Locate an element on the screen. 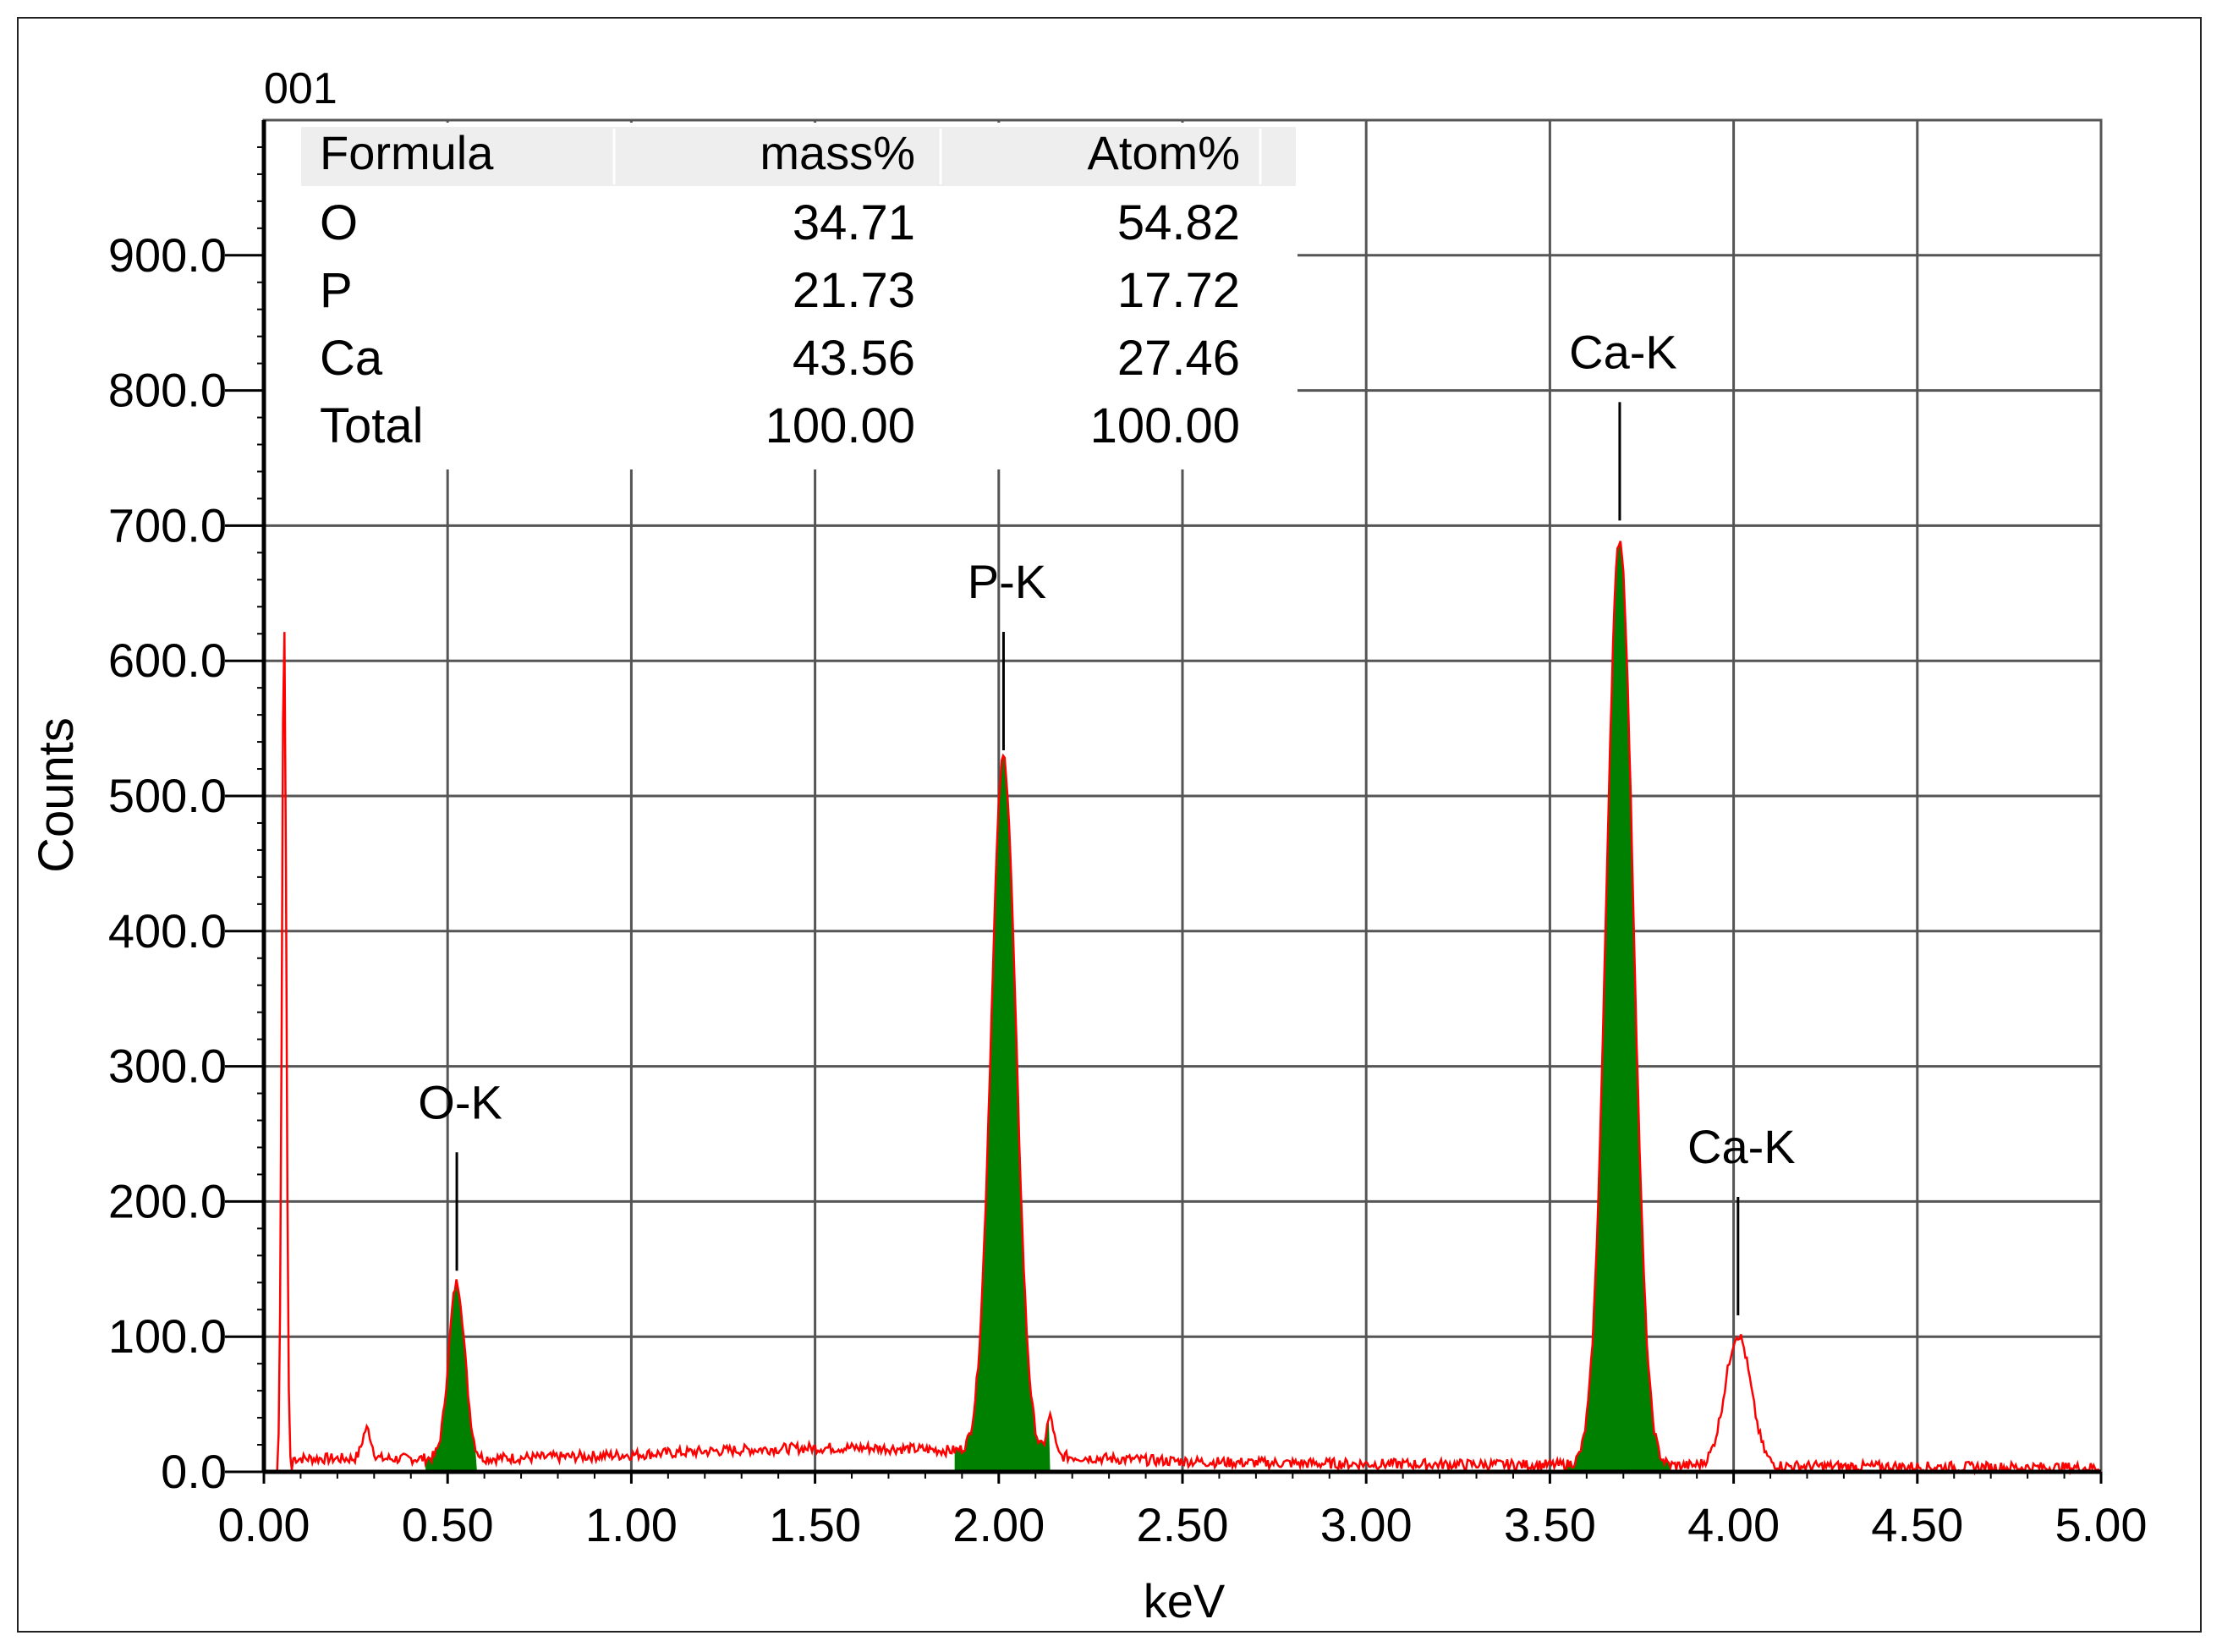 This screenshot has width=2222, height=1652. x-tick-label: 0.00 is located at coordinates (264, 1524).